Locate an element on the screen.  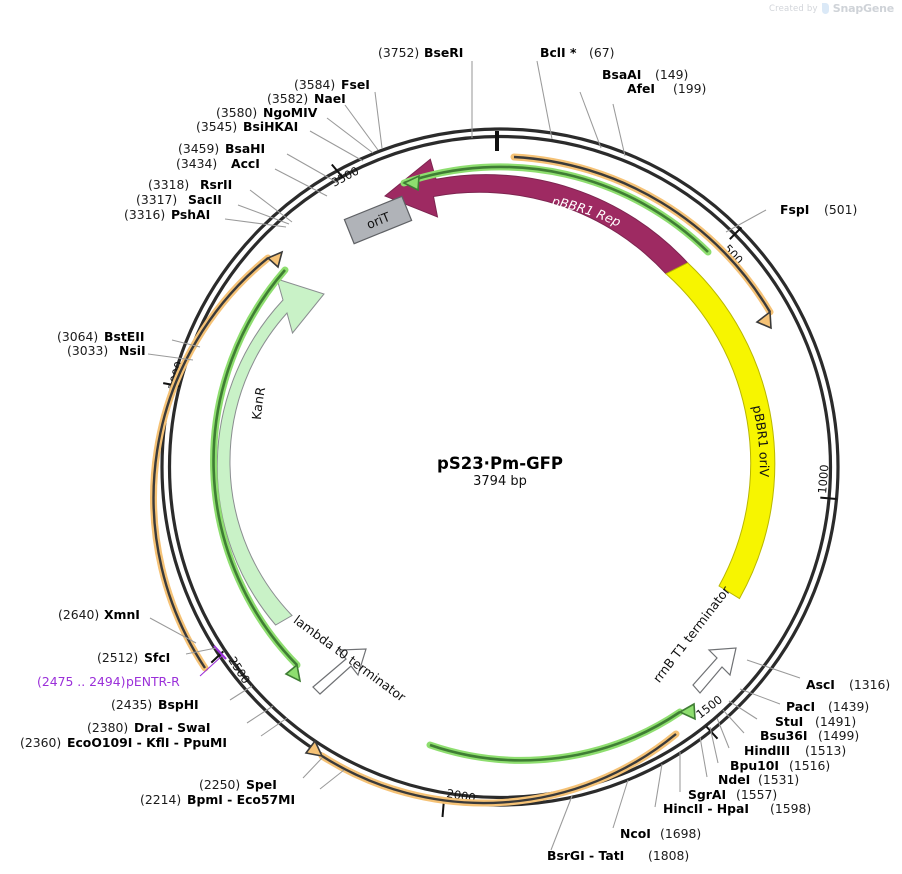
annotation-arrow-green-left is located at coordinates (256, 474).